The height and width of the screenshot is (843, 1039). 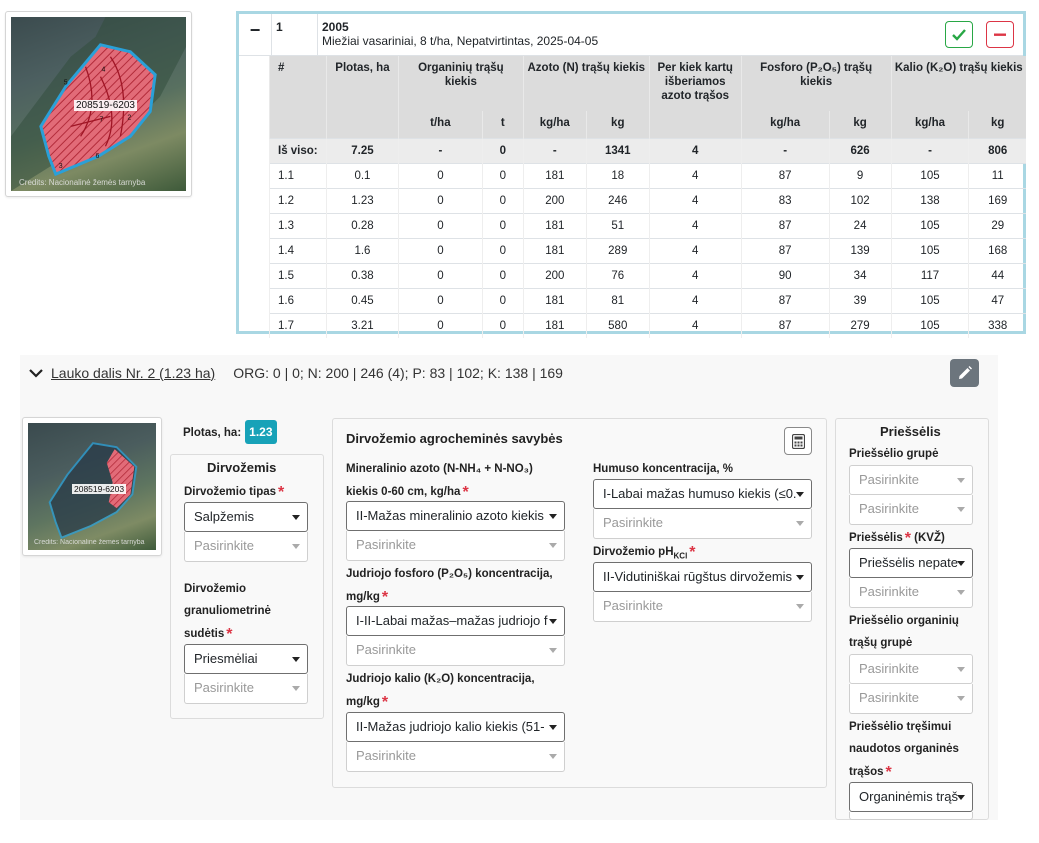 I want to click on phosphorus-sub-select: Pasirinkite, so click(x=455, y=651).